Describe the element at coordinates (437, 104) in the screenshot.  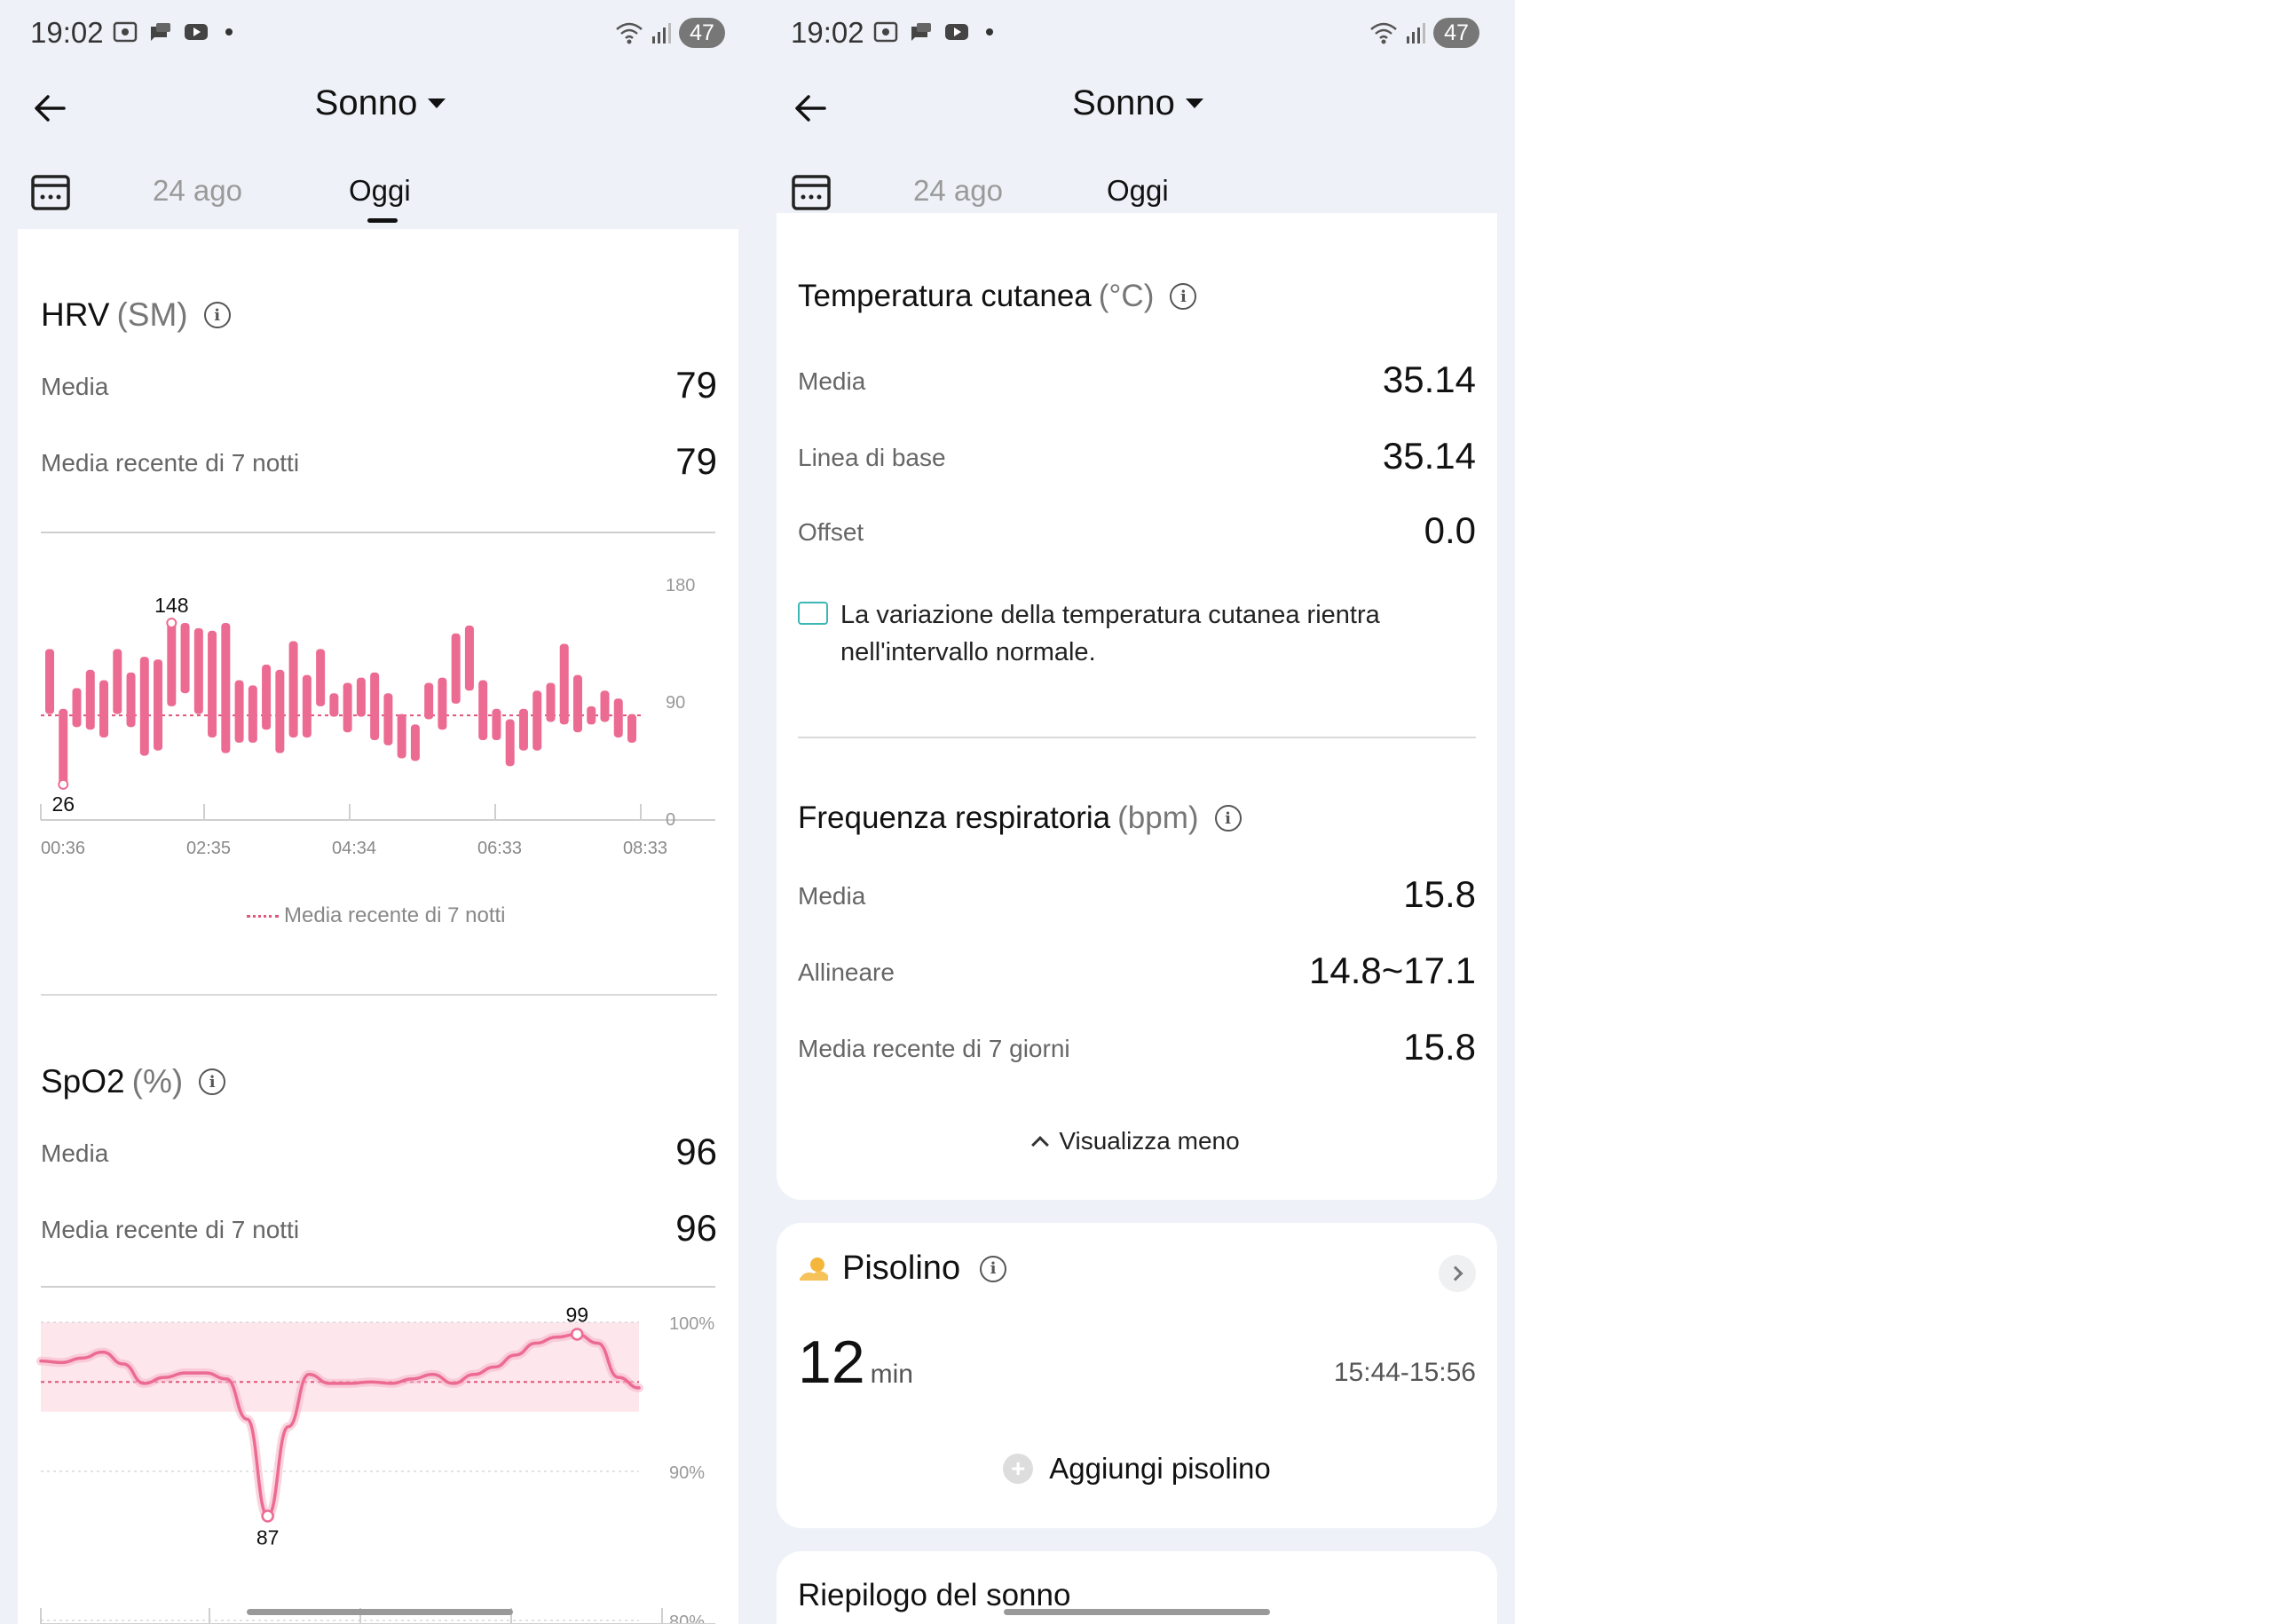
I see `dropdown-caret-icon` at that location.